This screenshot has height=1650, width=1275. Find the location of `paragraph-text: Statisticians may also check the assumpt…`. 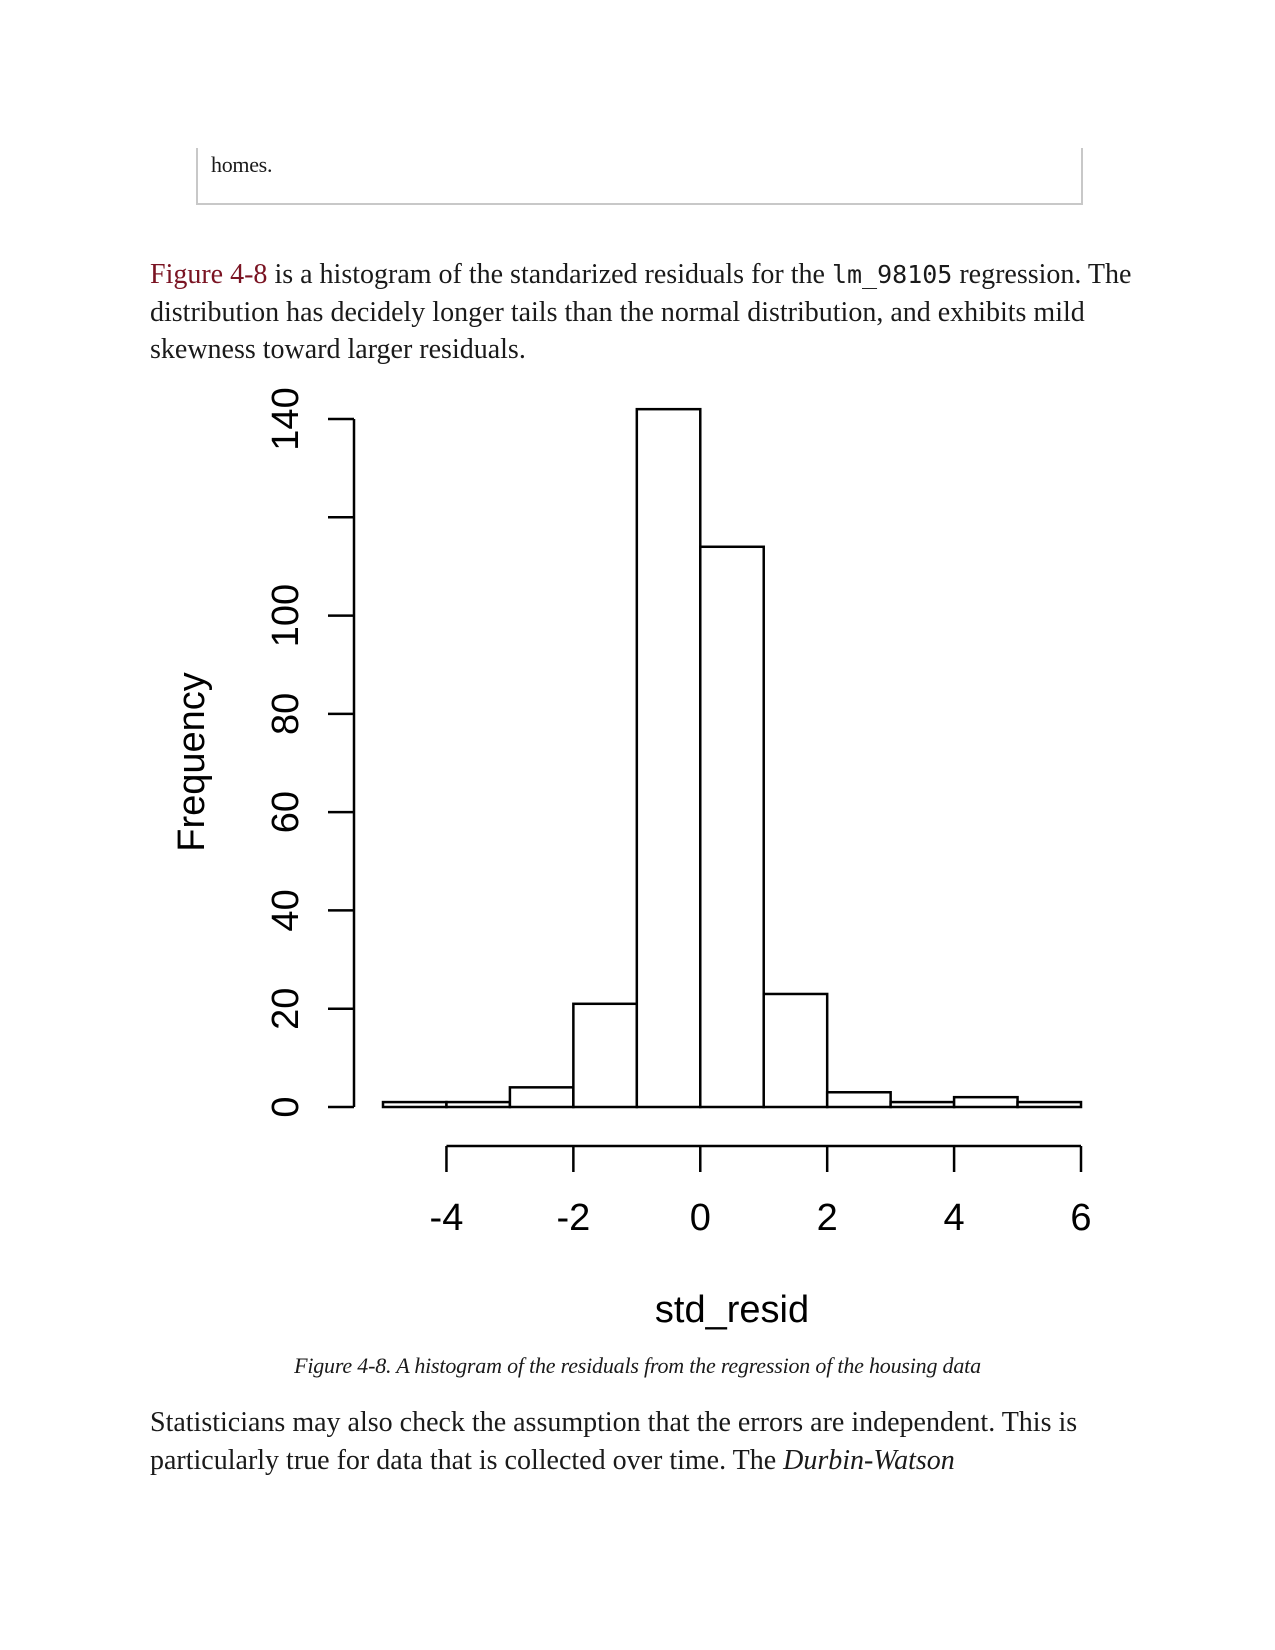

paragraph-text: Statisticians may also check the assumpt… is located at coordinates (614, 1441).